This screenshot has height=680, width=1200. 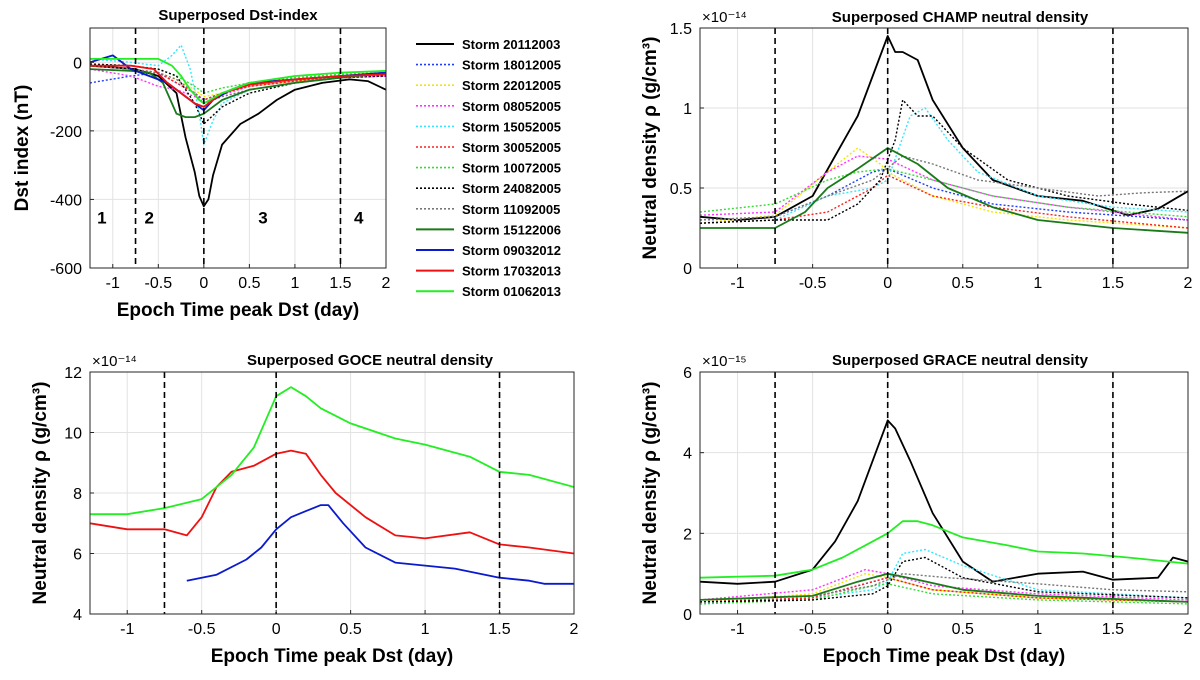 What do you see at coordinates (960, 17) in the screenshot?
I see `chart-title: Superposed CHAMP neutral density` at bounding box center [960, 17].